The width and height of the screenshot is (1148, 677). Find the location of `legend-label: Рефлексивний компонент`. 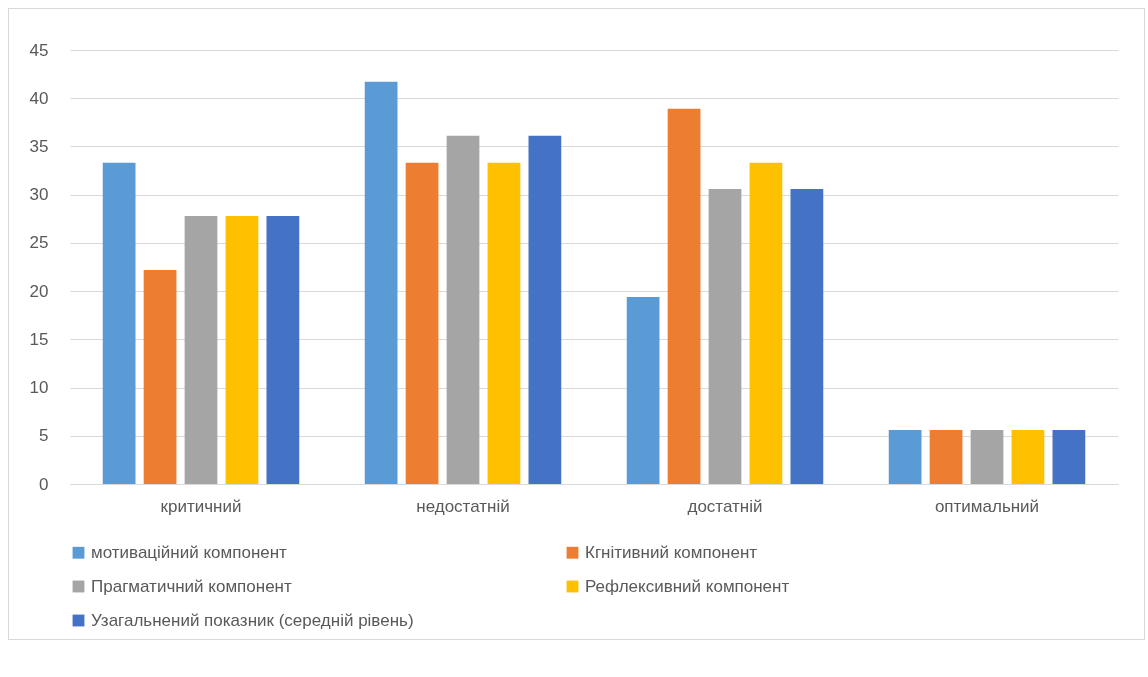

legend-label: Рефлексивний компонент is located at coordinates (687, 586).